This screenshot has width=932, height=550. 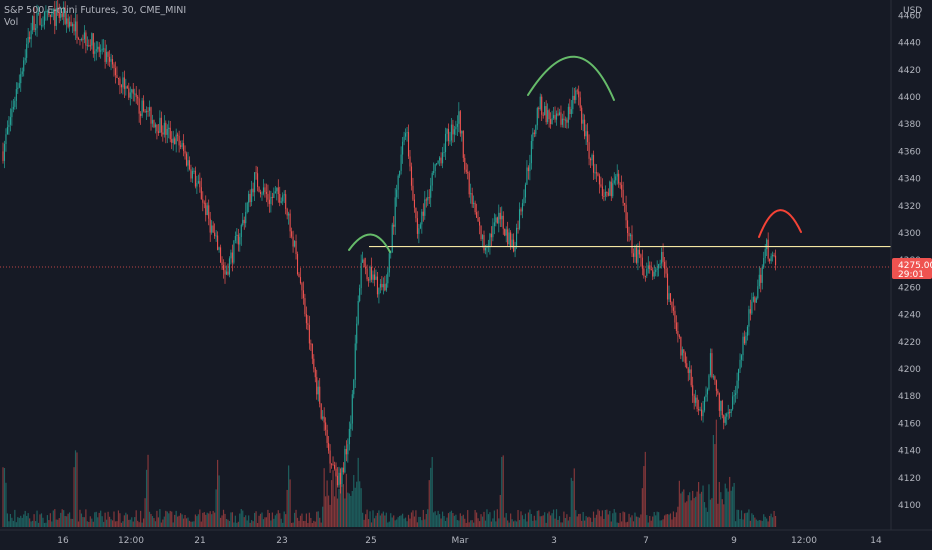 I want to click on time-axis-panel, so click(x=466, y=540).